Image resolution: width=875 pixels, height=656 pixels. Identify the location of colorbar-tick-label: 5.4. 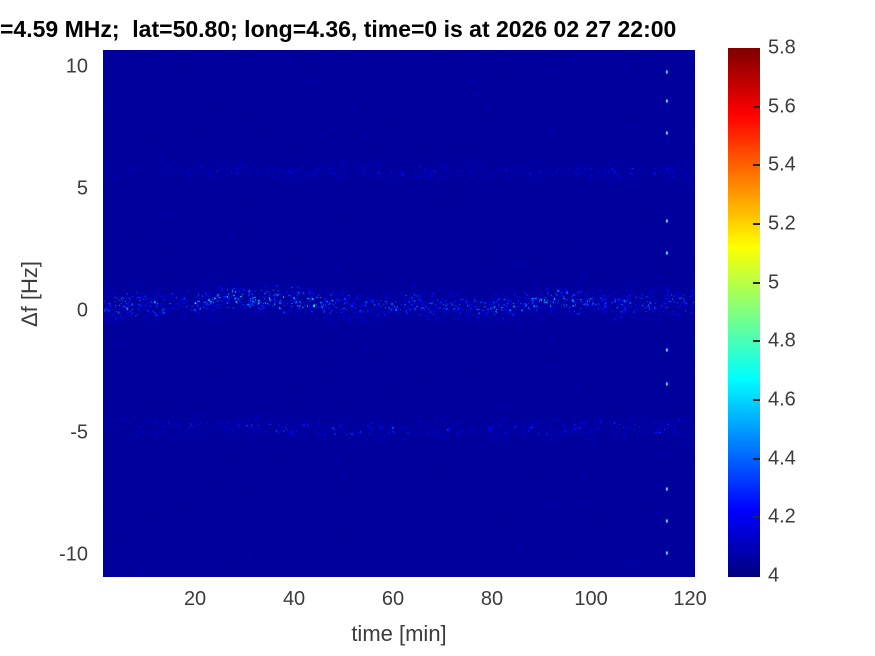
(782, 164).